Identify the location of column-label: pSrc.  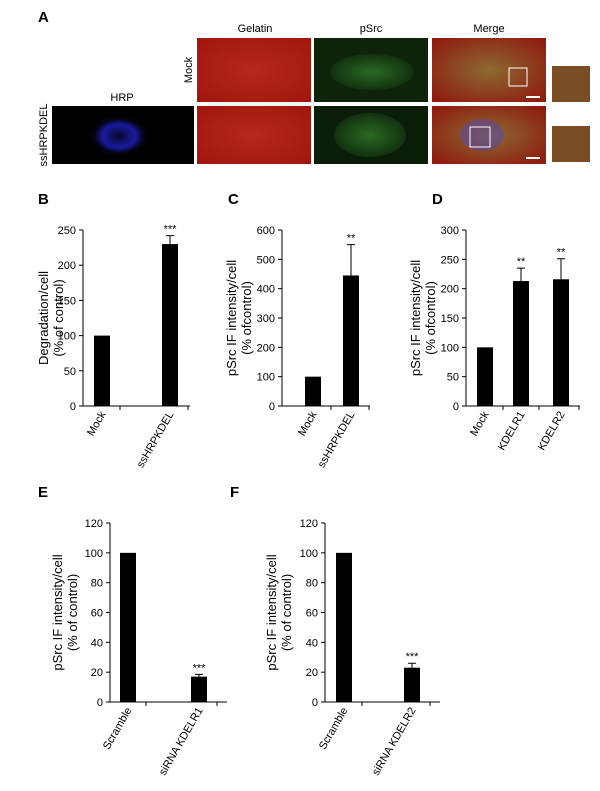
(371, 29).